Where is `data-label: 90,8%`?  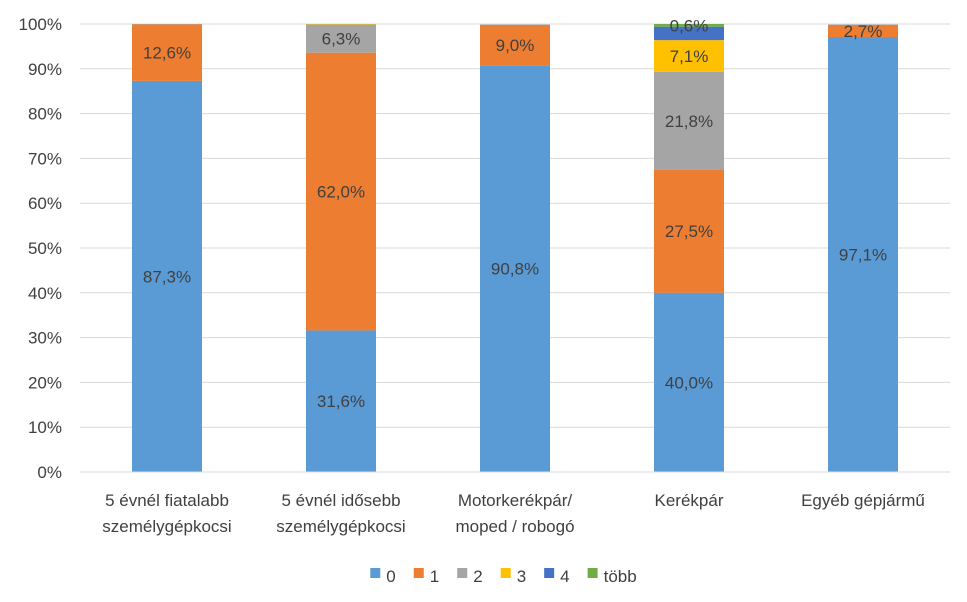
data-label: 90,8% is located at coordinates (515, 269).